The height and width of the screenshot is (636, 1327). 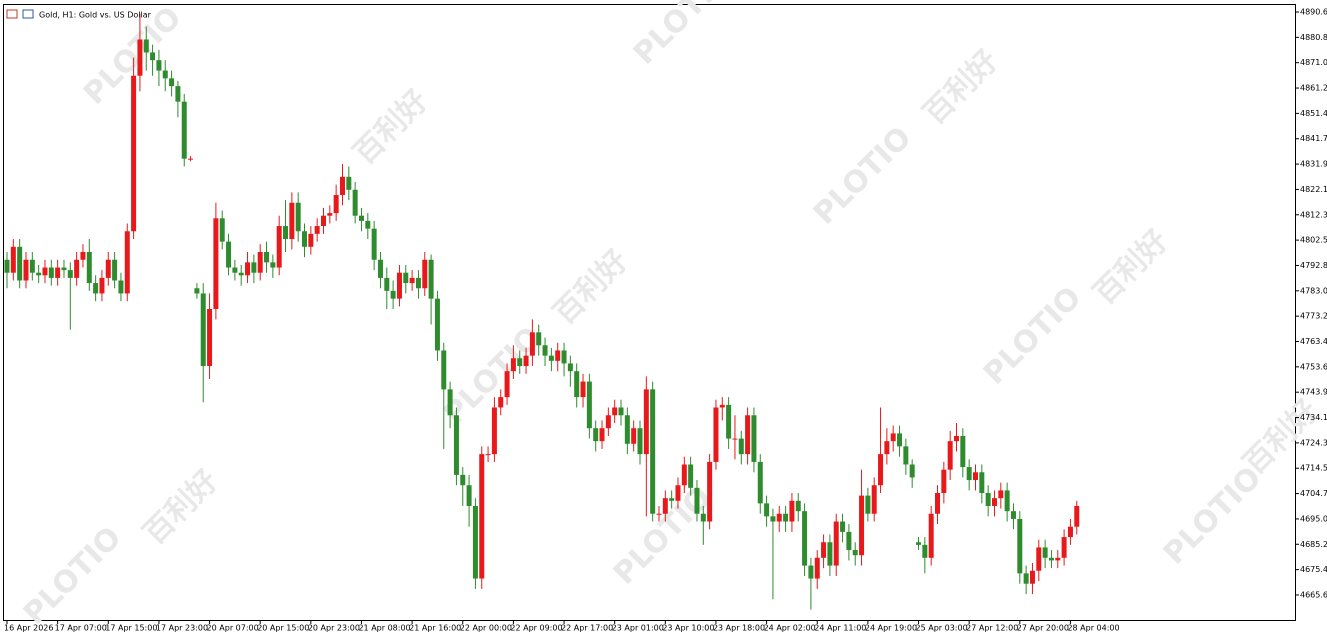 I want to click on x-tick-label: 23 Apr 18:00, so click(x=739, y=628).